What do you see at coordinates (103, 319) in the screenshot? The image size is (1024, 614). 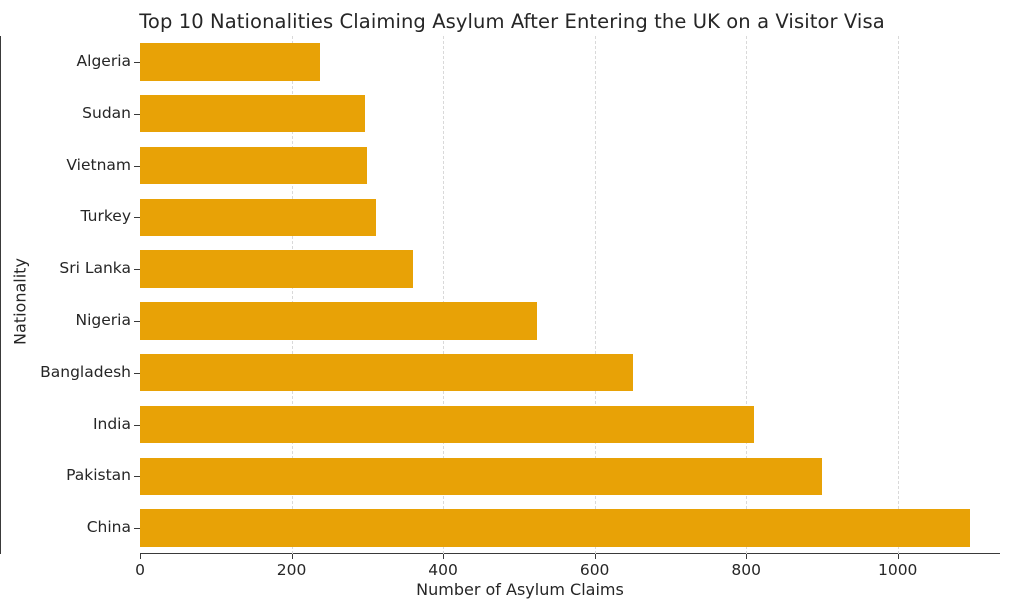 I see `y-tick-label-nigeria: Nigeria` at bounding box center [103, 319].